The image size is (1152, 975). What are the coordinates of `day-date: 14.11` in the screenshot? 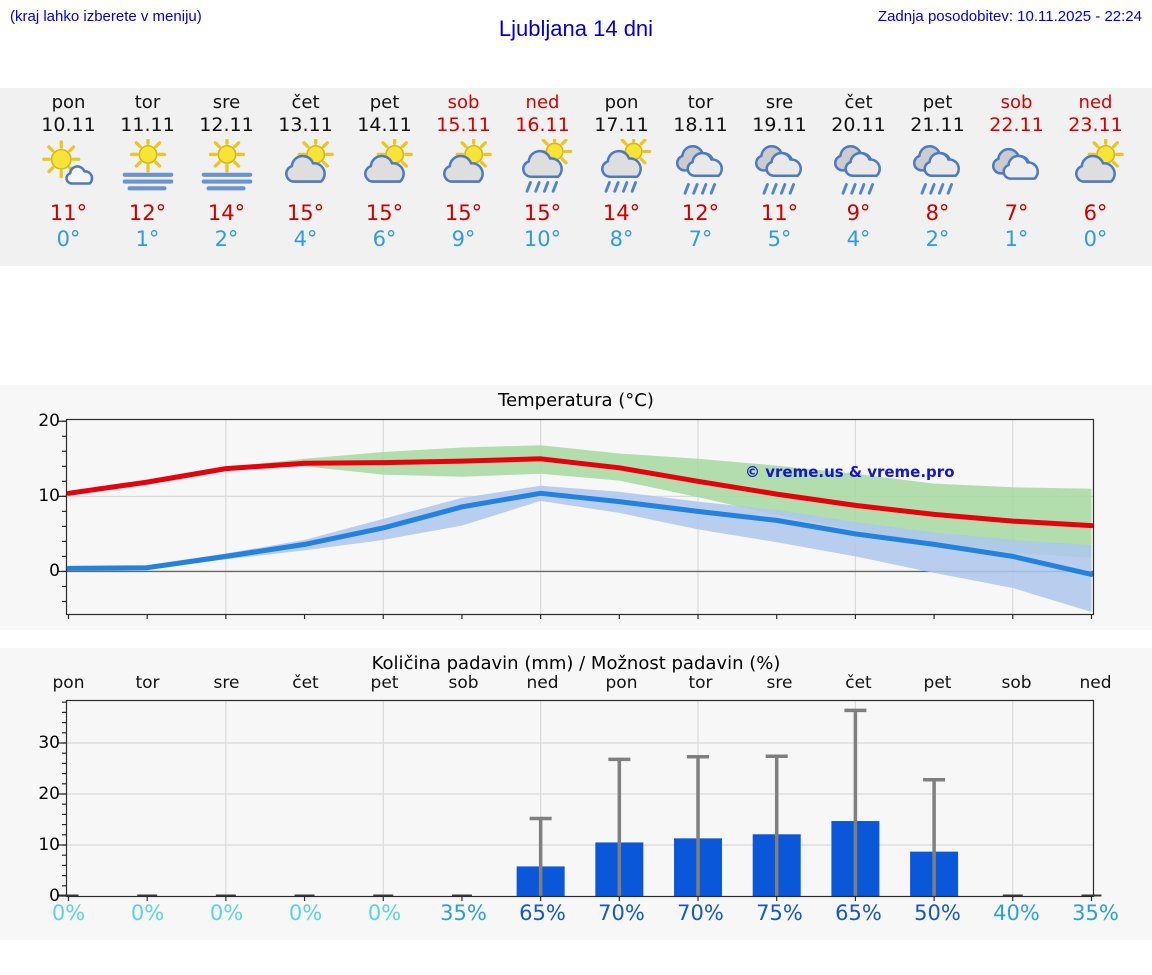 It's located at (384, 125).